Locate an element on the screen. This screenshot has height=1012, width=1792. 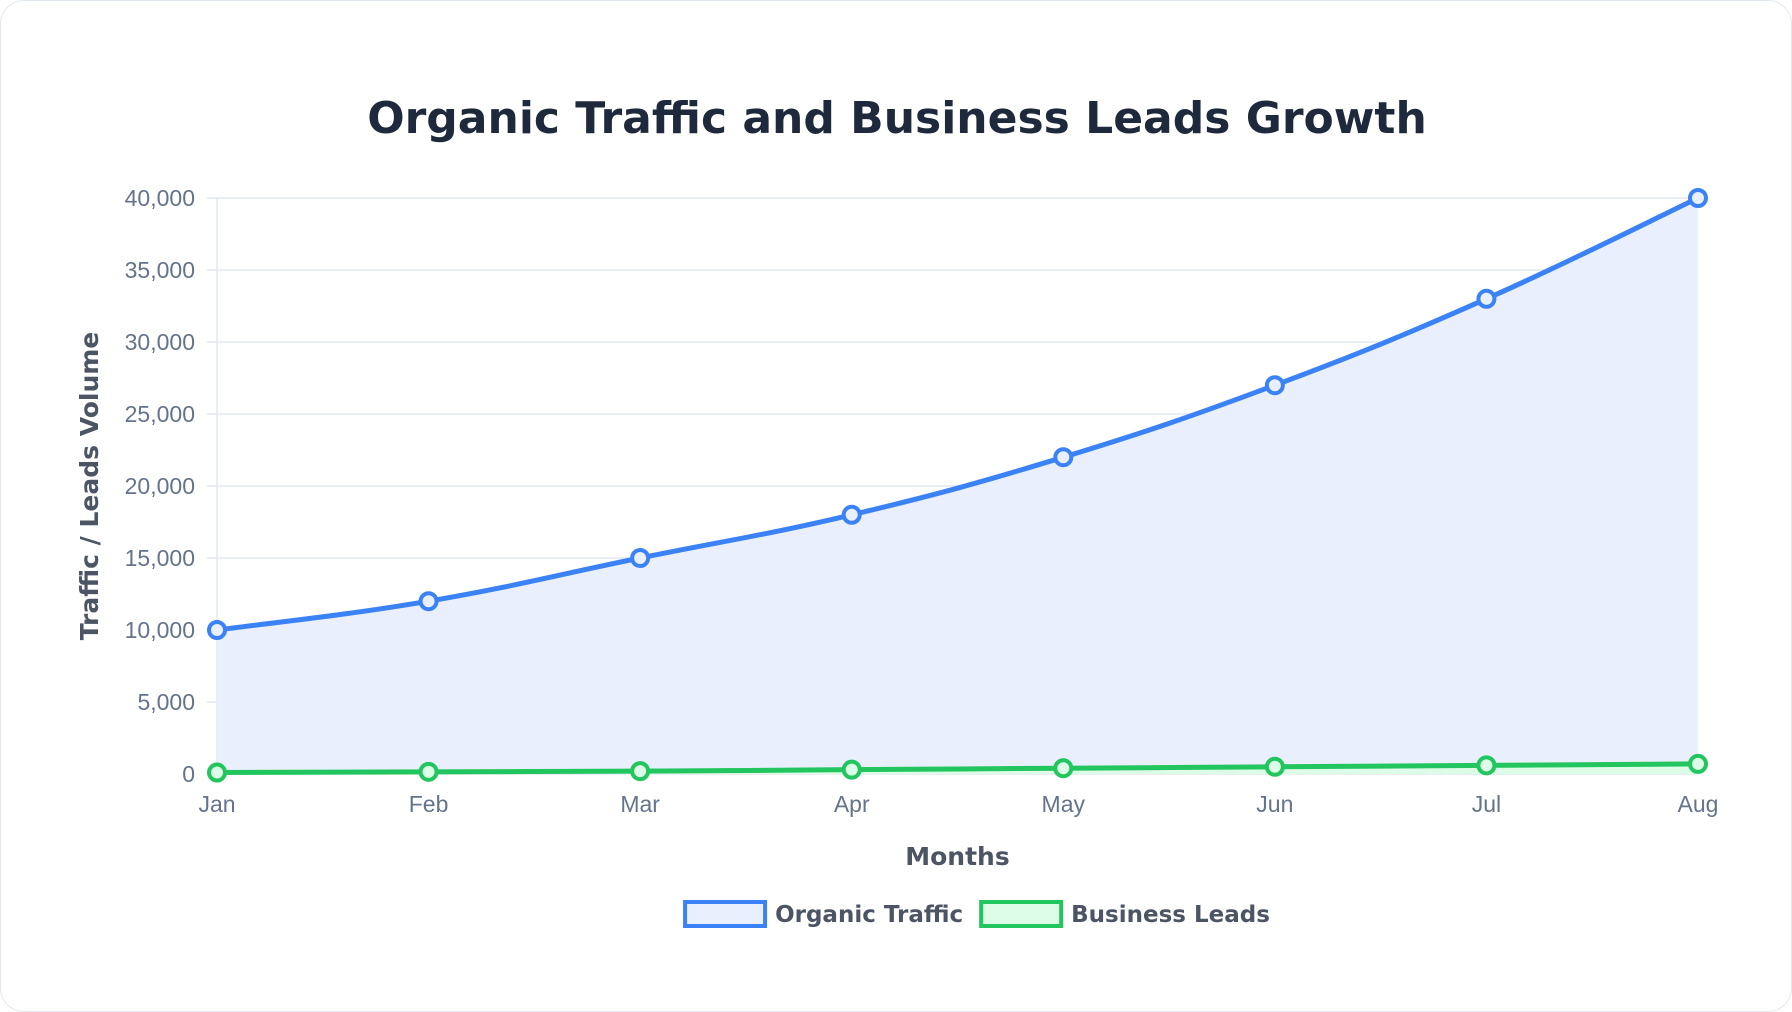
legend-item-business-leads: Business Leads is located at coordinates (1124, 914).